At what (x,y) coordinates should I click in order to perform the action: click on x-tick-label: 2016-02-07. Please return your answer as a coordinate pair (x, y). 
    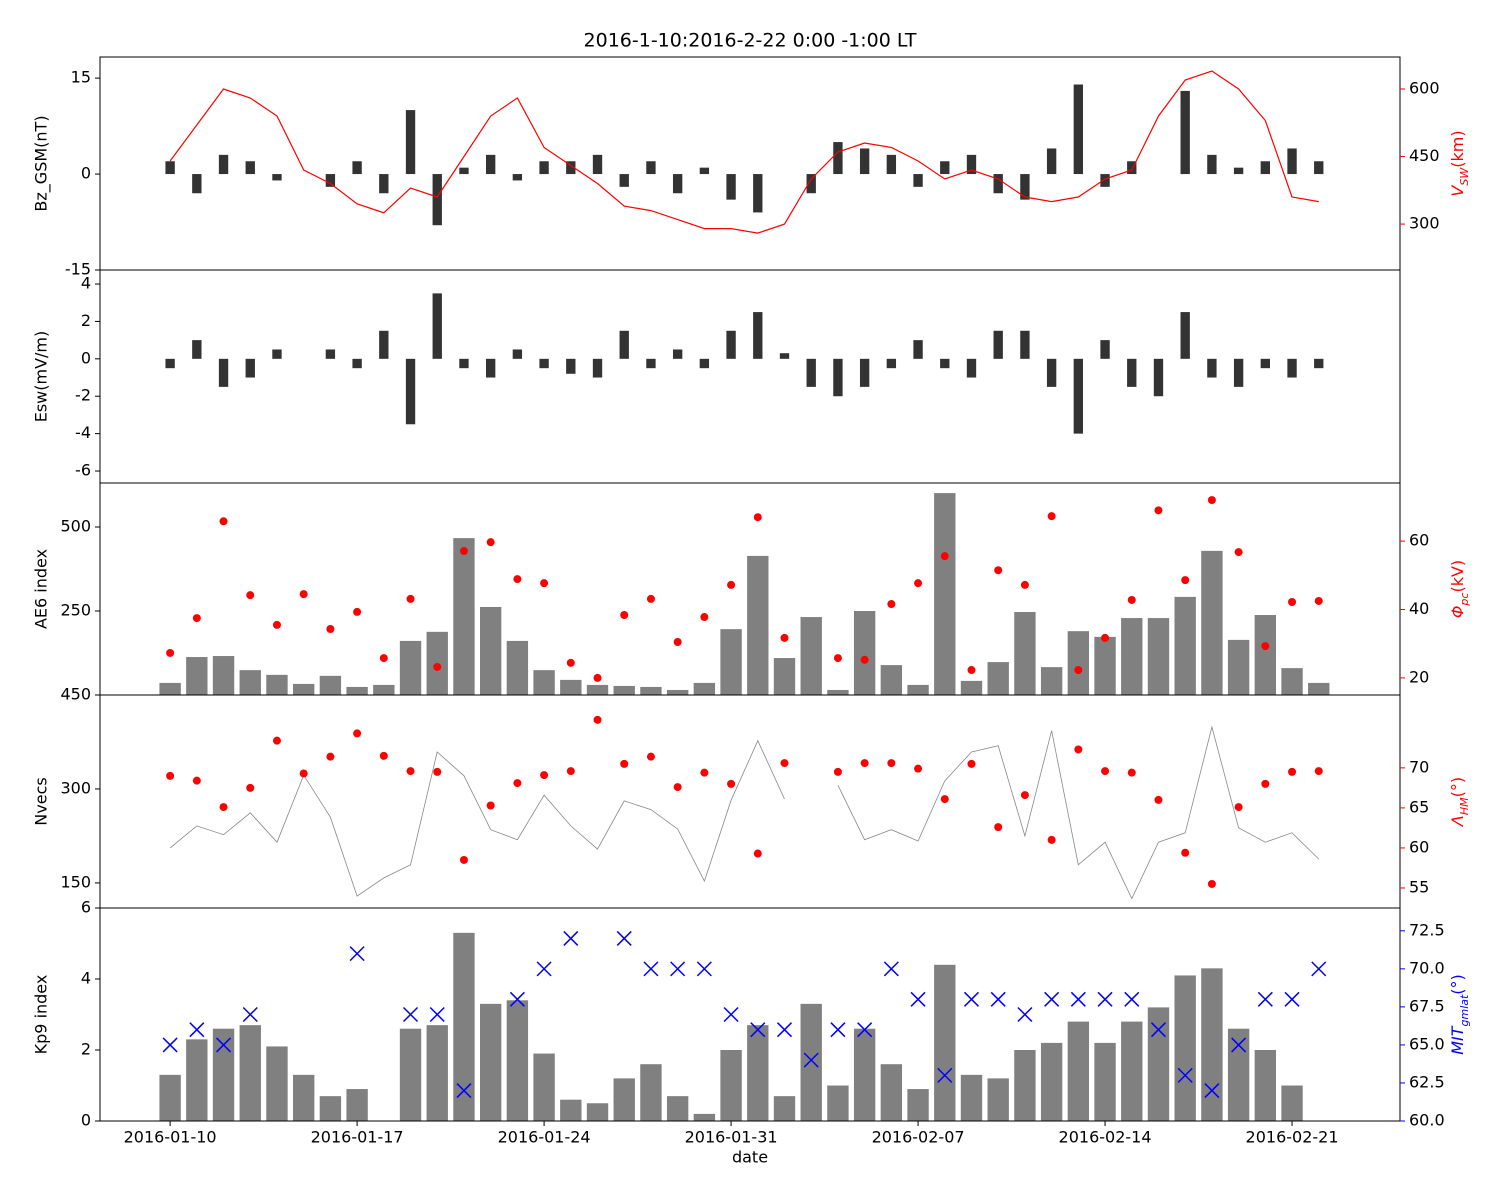
    Looking at the image, I should click on (918, 1137).